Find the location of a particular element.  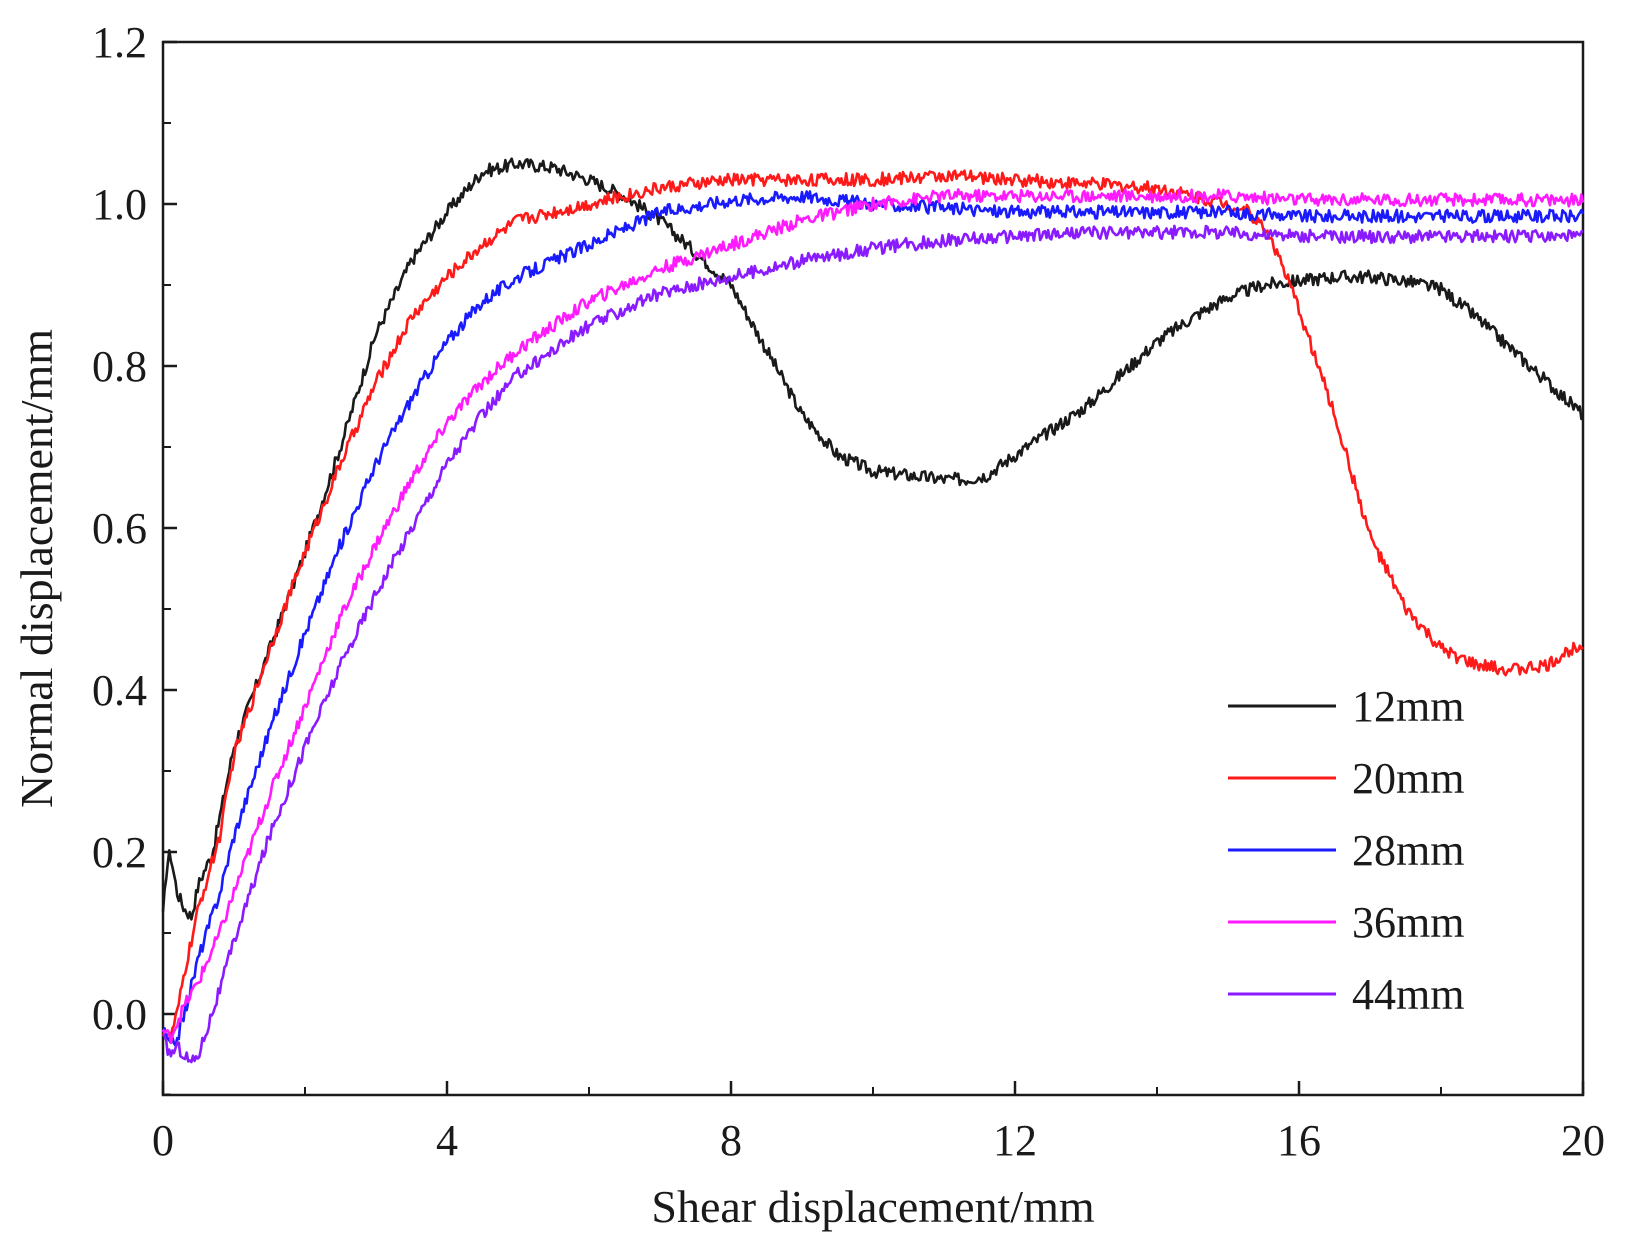

x-axis: 0 4 8 12 16 20 is located at coordinates (878, 1123).